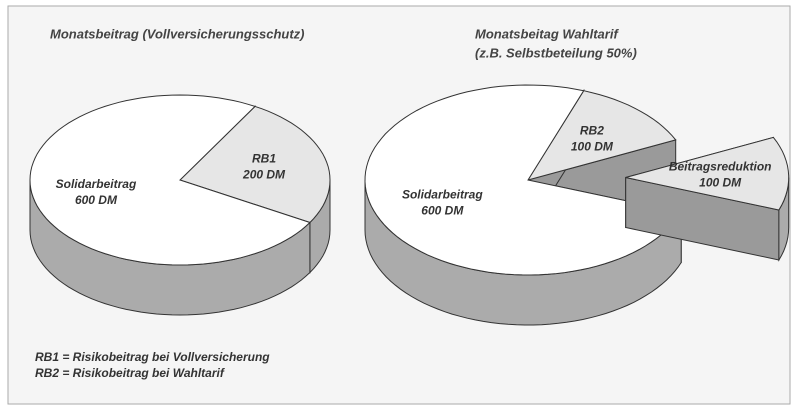 The width and height of the screenshot is (796, 411). What do you see at coordinates (547, 33) in the screenshot?
I see `chart-title: Monatsbeitag Wahltarif` at bounding box center [547, 33].